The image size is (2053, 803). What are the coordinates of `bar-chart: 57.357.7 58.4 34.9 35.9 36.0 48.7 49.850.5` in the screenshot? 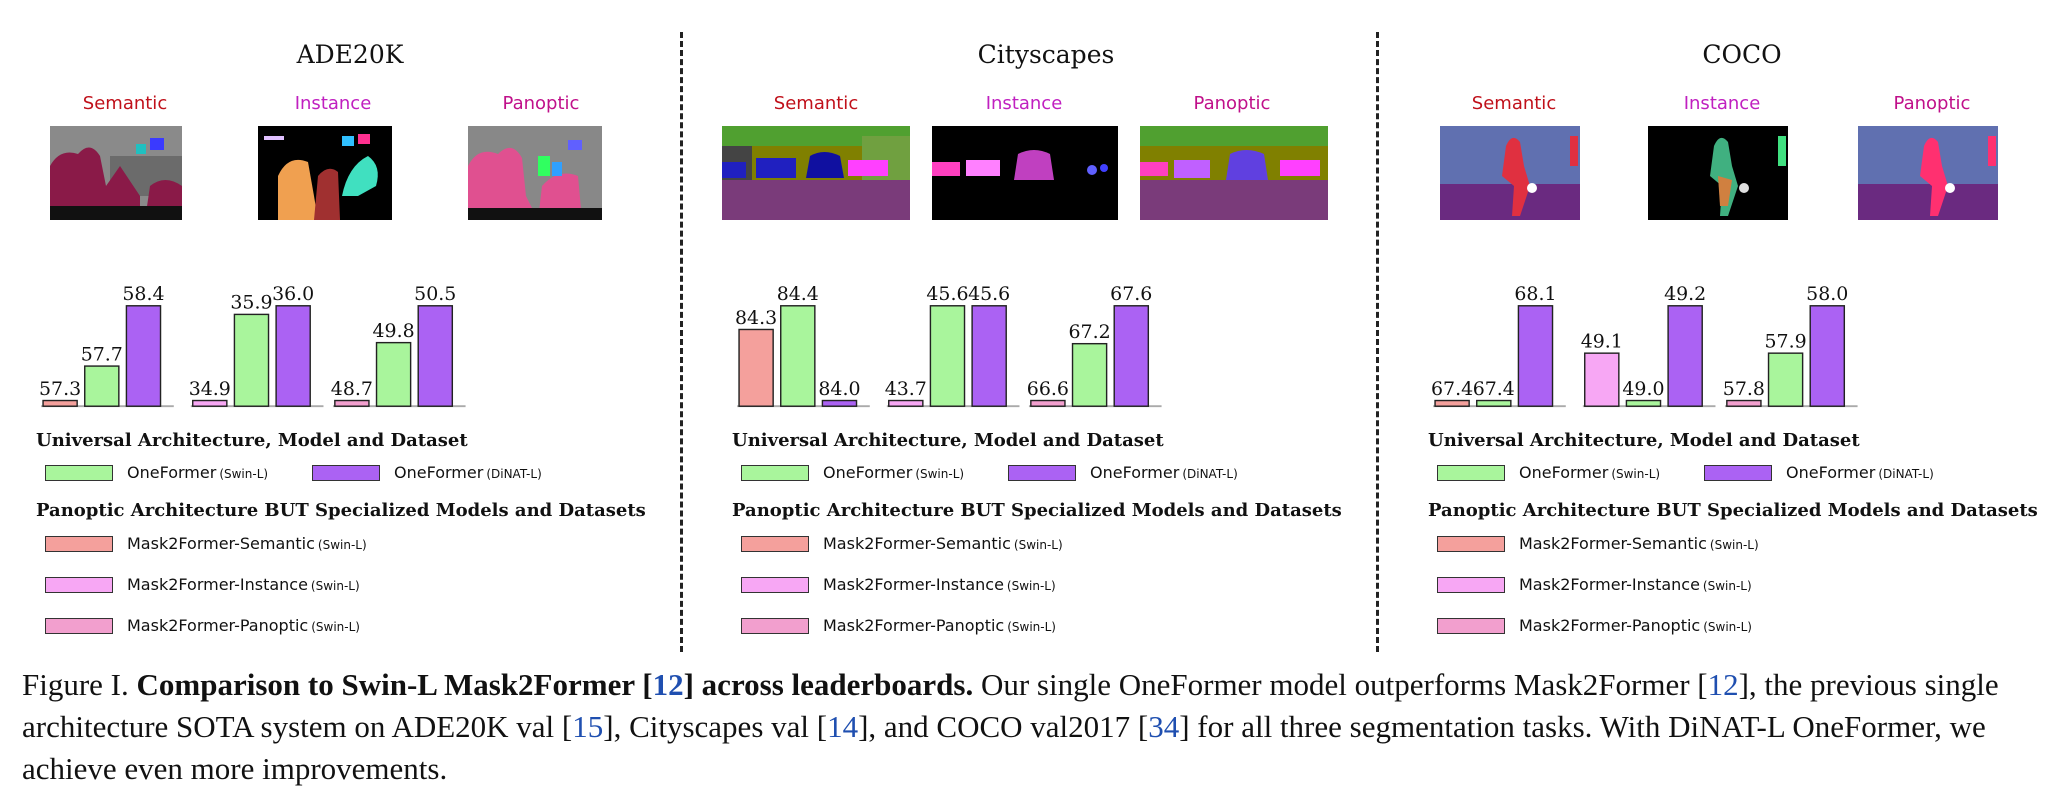 It's located at (252, 345).